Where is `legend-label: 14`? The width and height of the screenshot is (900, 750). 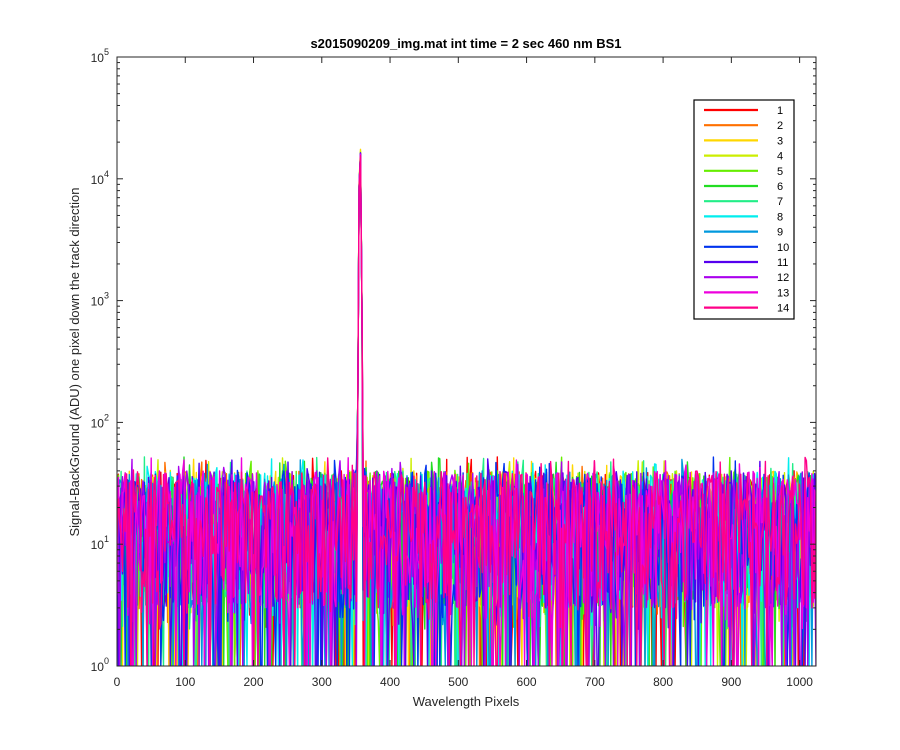
legend-label: 14 is located at coordinates (783, 309).